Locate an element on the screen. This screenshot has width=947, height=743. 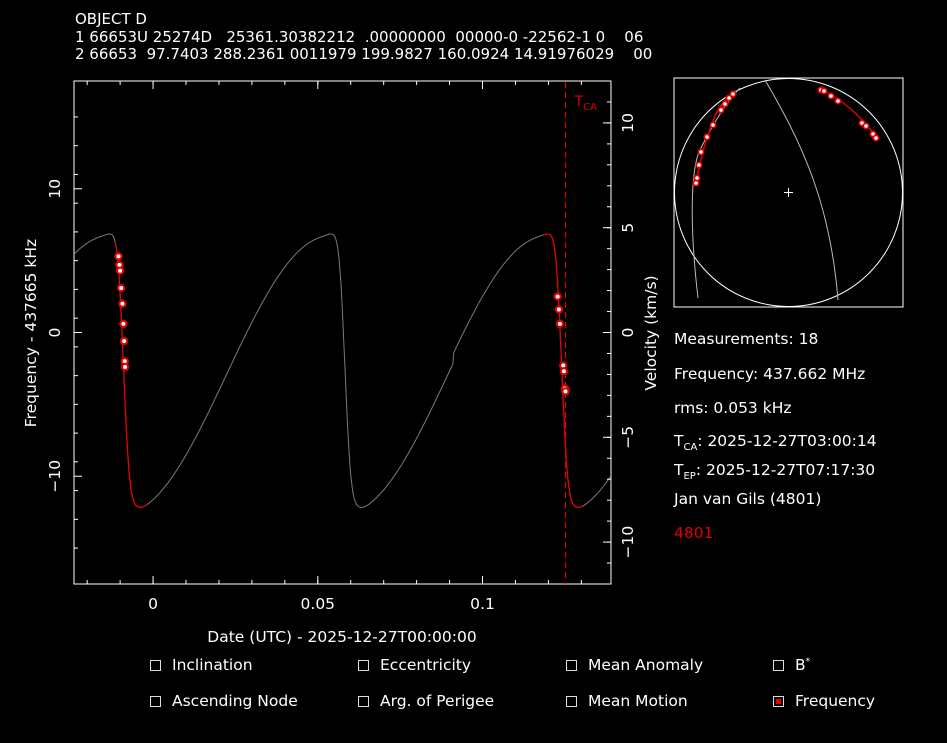
arg-perigee-label: Arg. of Perigee is located at coordinates (437, 701).